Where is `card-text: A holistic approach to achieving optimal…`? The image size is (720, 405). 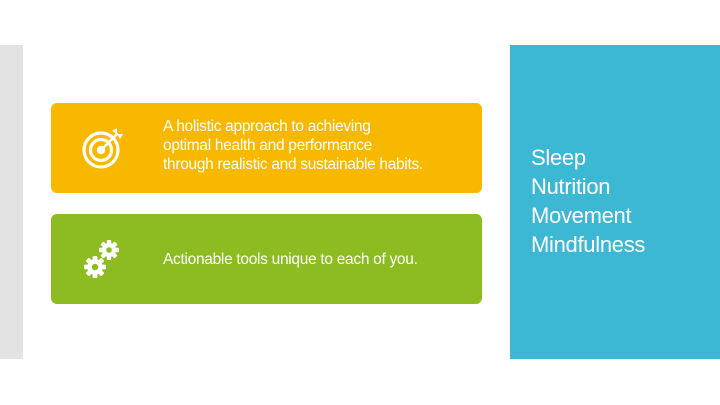
card-text: A holistic approach to achieving optimal… is located at coordinates (318, 145).